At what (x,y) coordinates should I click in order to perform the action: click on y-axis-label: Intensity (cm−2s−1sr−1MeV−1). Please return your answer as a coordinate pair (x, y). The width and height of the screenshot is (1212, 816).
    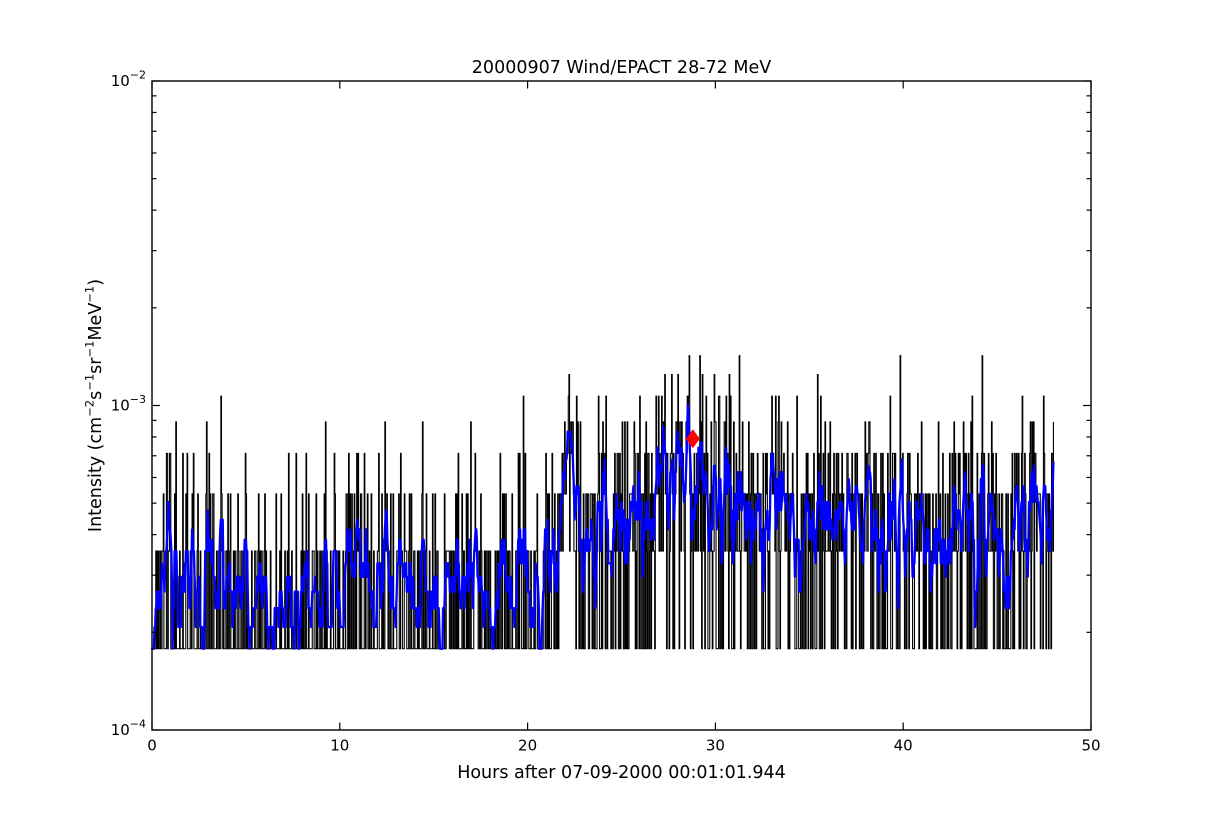
    Looking at the image, I should click on (95, 405).